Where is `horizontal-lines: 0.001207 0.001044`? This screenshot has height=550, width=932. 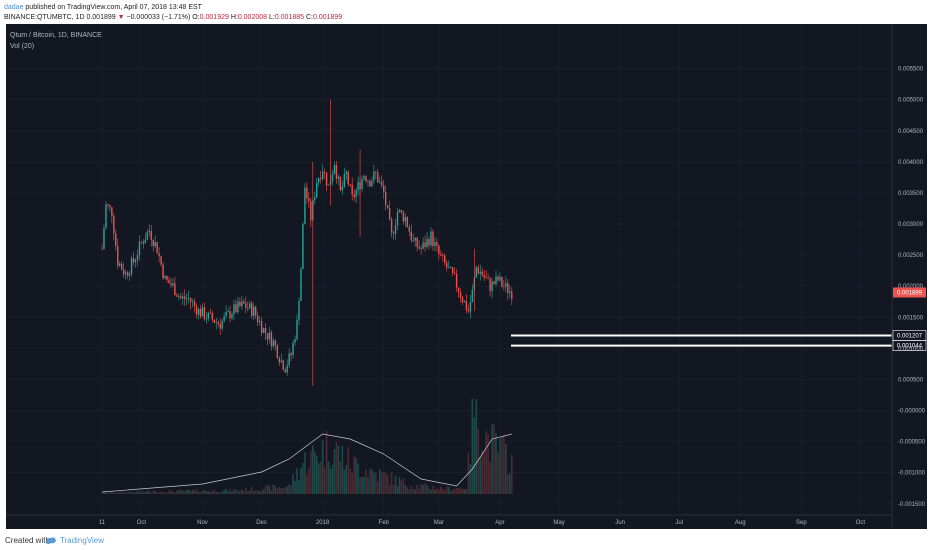
horizontal-lines: 0.001207 0.001044 is located at coordinates (719, 340).